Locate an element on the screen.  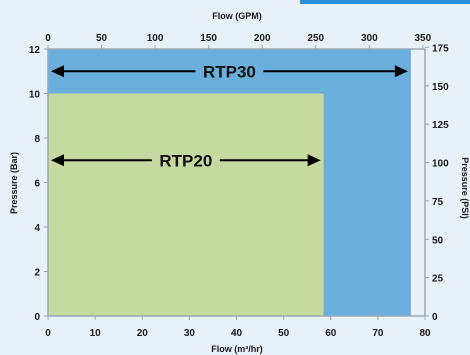
y2-tick-label: 175 is located at coordinates (440, 48).